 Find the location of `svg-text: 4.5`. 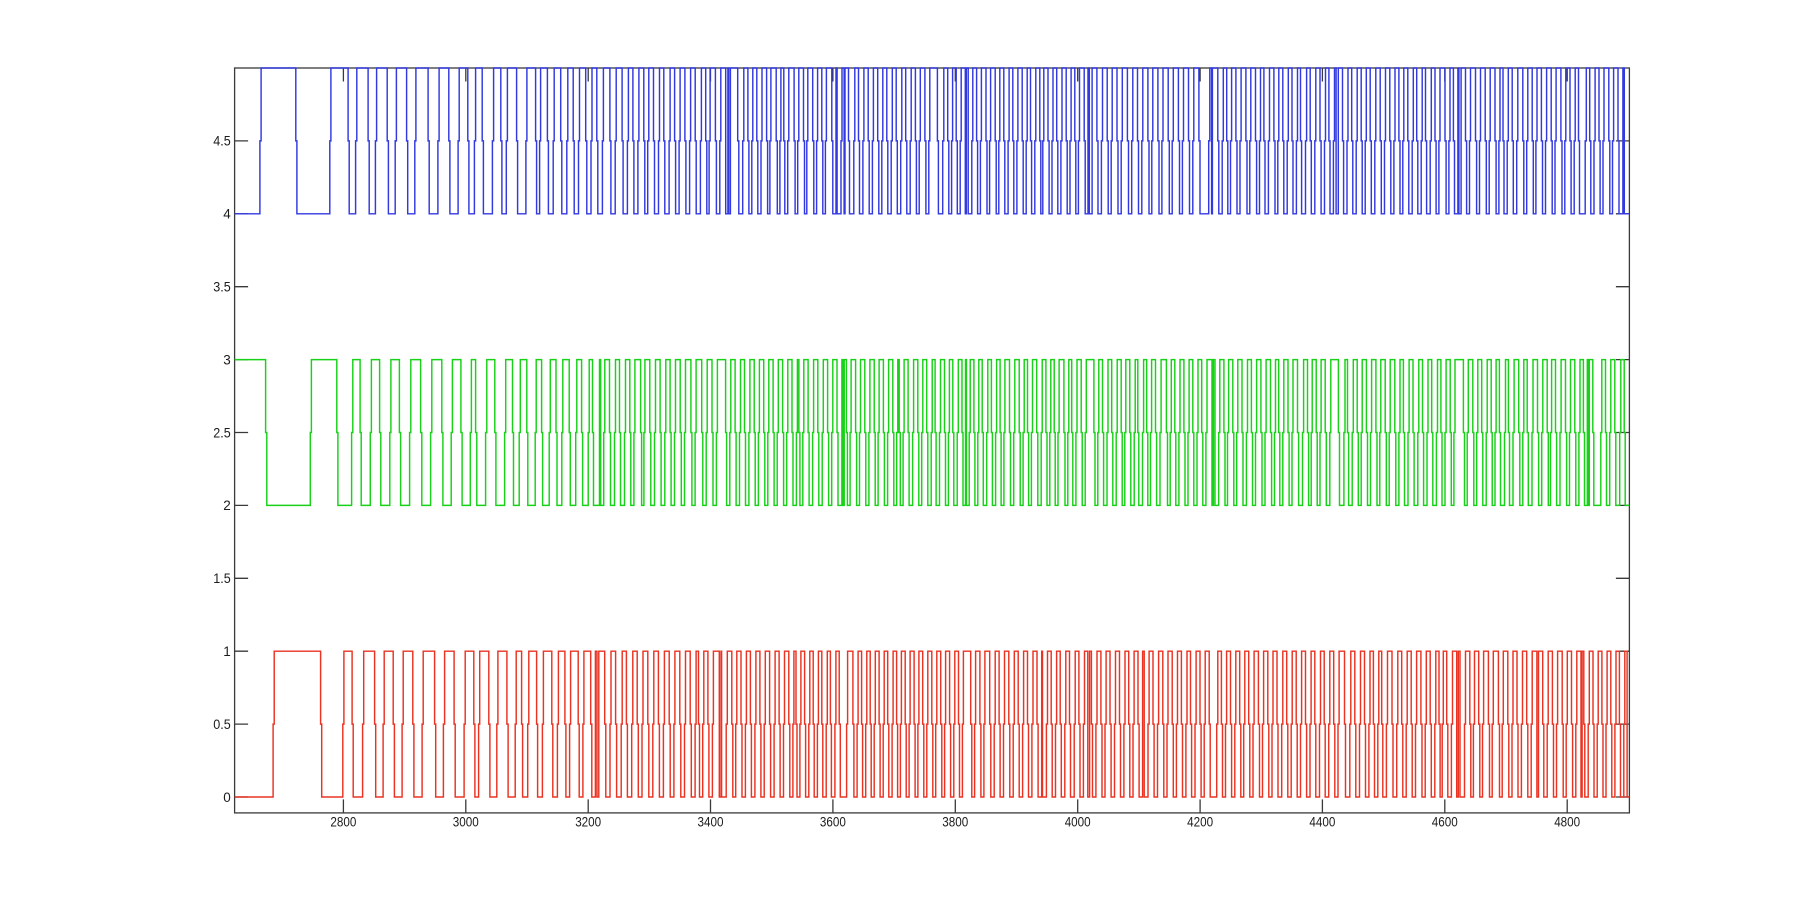

svg-text: 4.5 is located at coordinates (222, 141).